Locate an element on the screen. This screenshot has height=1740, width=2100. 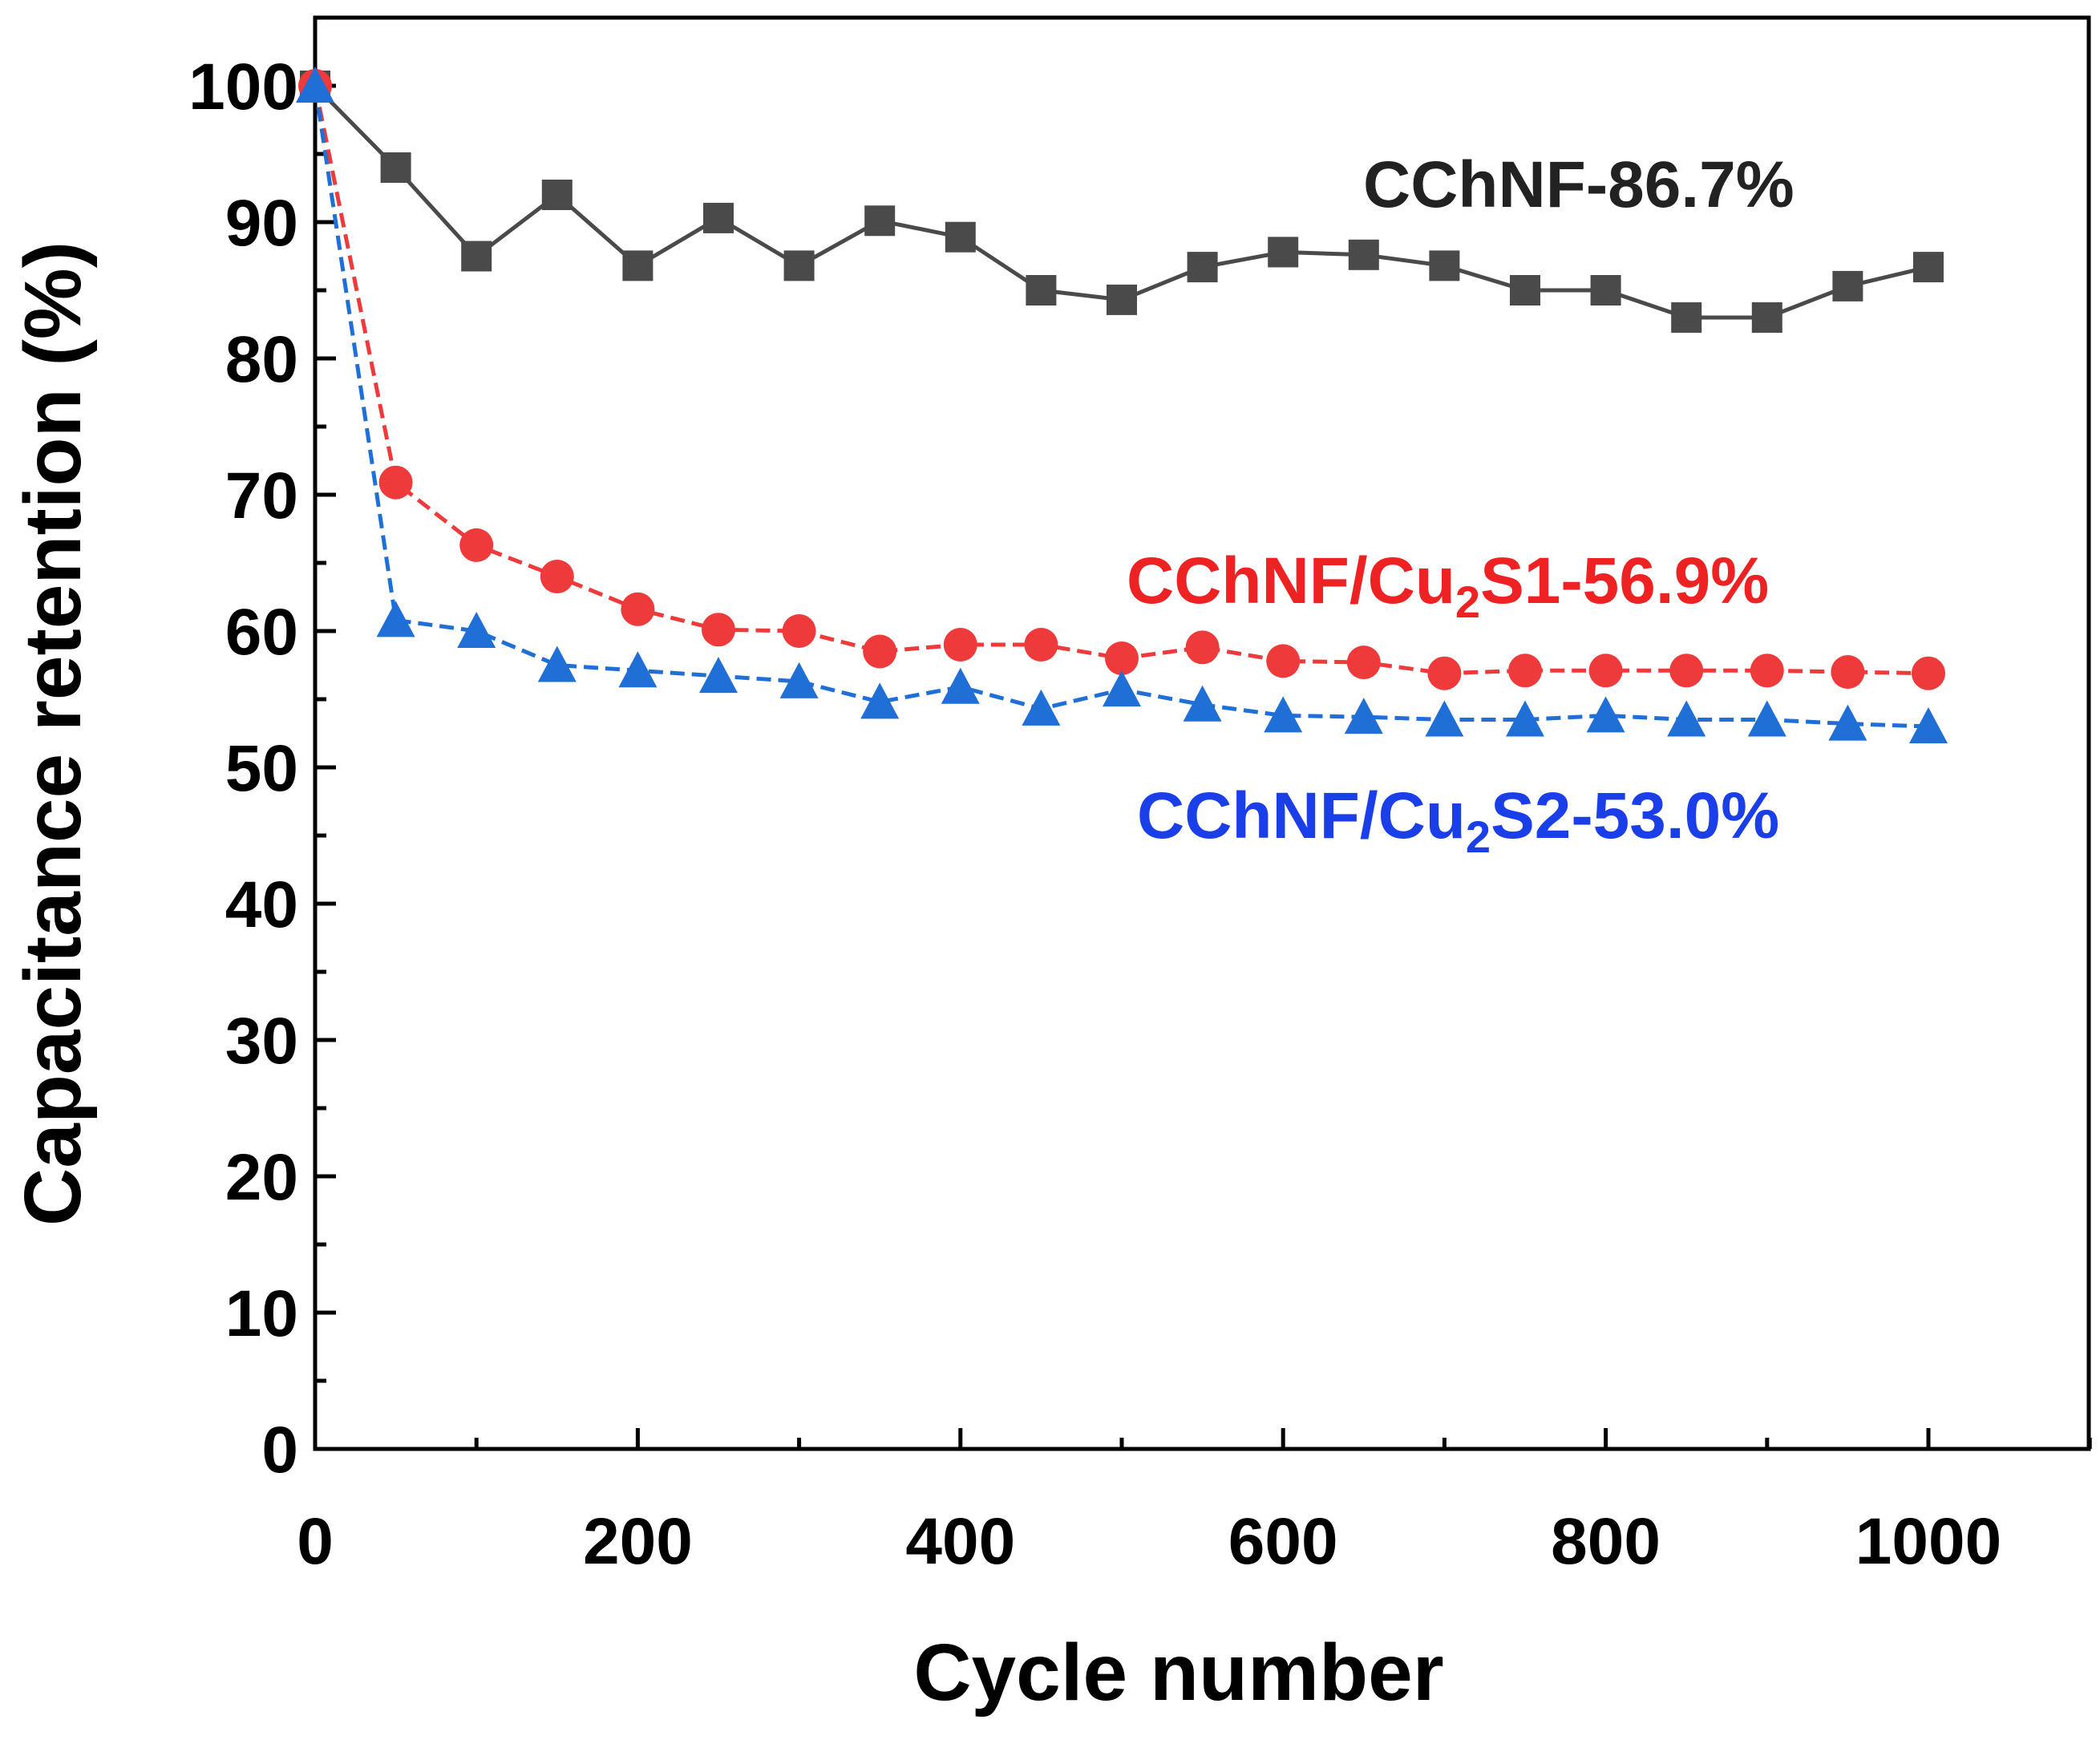
series-cchnf is located at coordinates (1122, 202).